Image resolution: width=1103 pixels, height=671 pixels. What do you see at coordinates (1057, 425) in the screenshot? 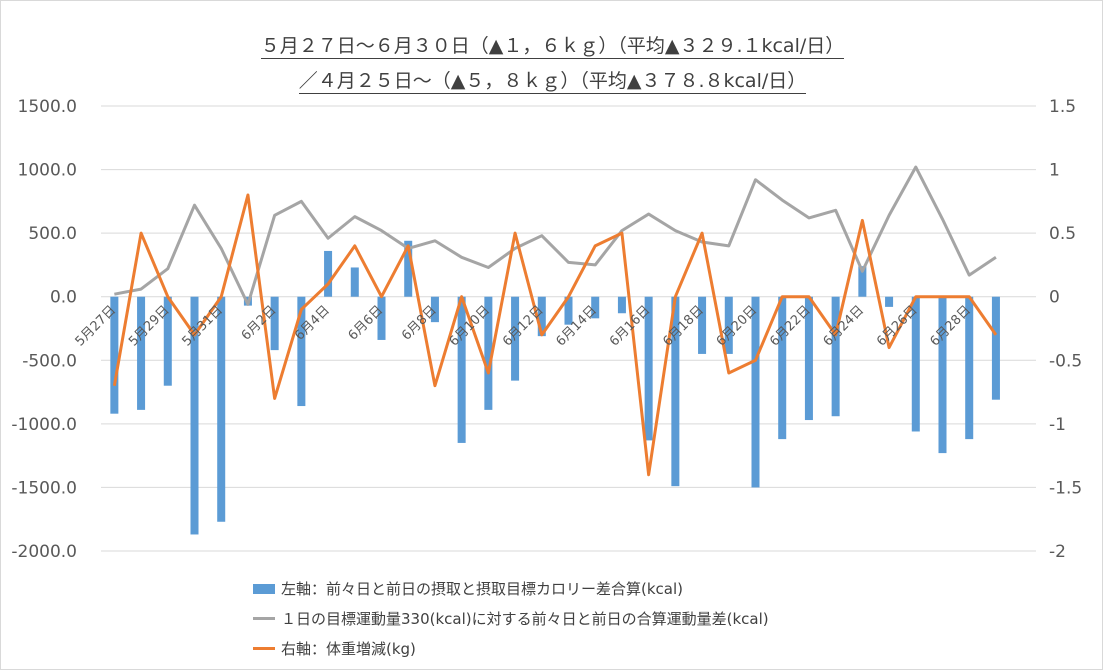
I see `right-axis-tick-label: -1` at bounding box center [1057, 425].